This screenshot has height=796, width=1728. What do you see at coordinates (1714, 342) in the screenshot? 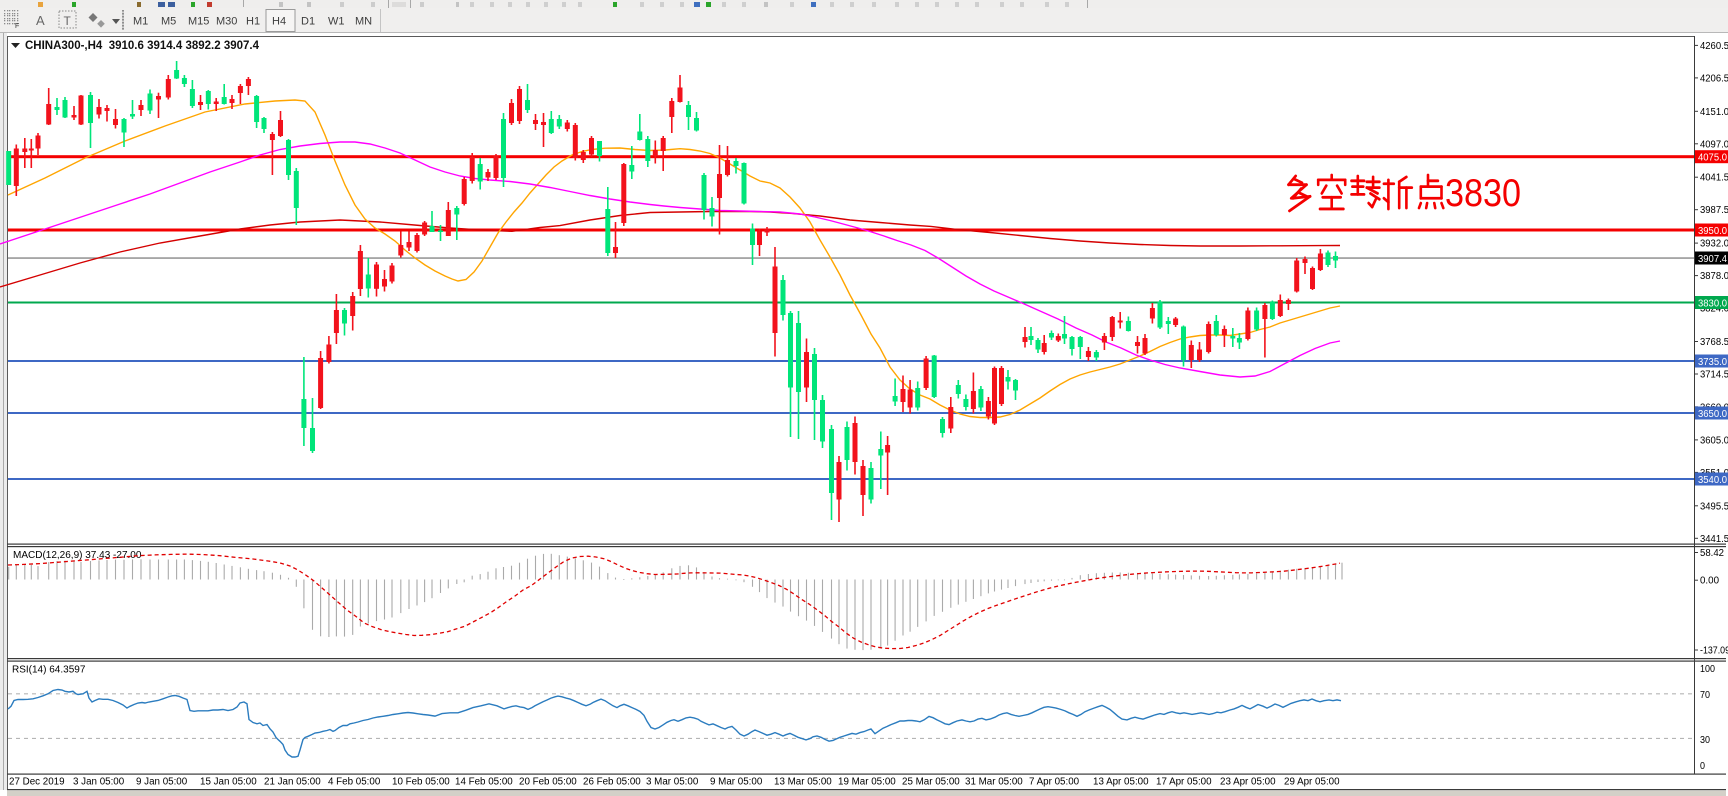
I see `svg-text: 3768.5` at bounding box center [1714, 342].